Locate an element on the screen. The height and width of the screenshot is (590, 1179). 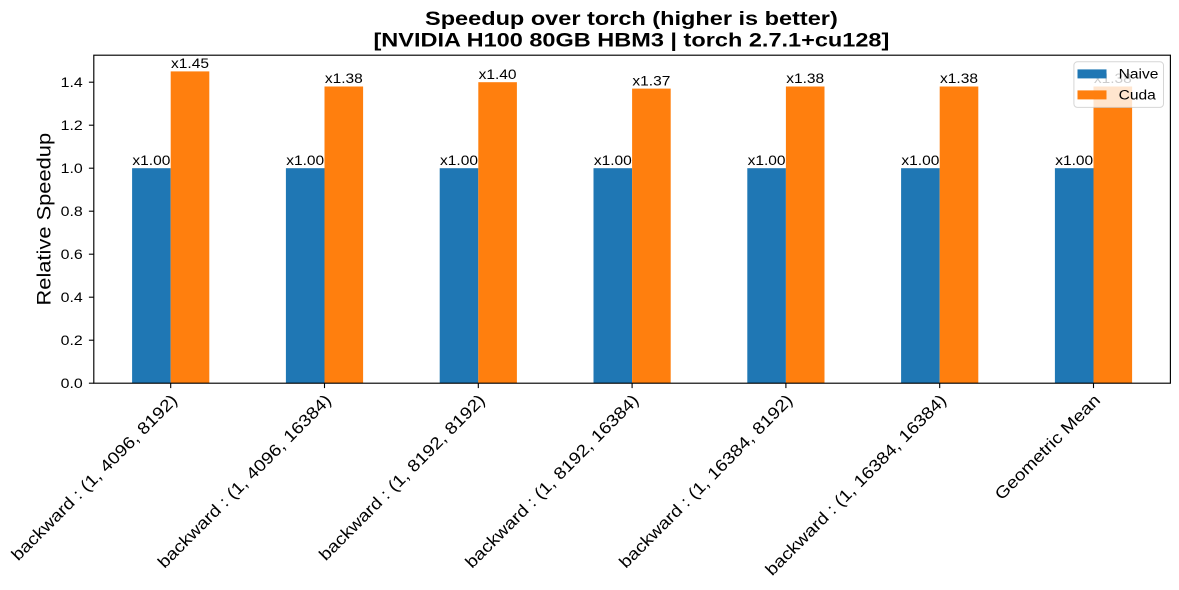
svg-text: 0.8 is located at coordinates (72, 212).